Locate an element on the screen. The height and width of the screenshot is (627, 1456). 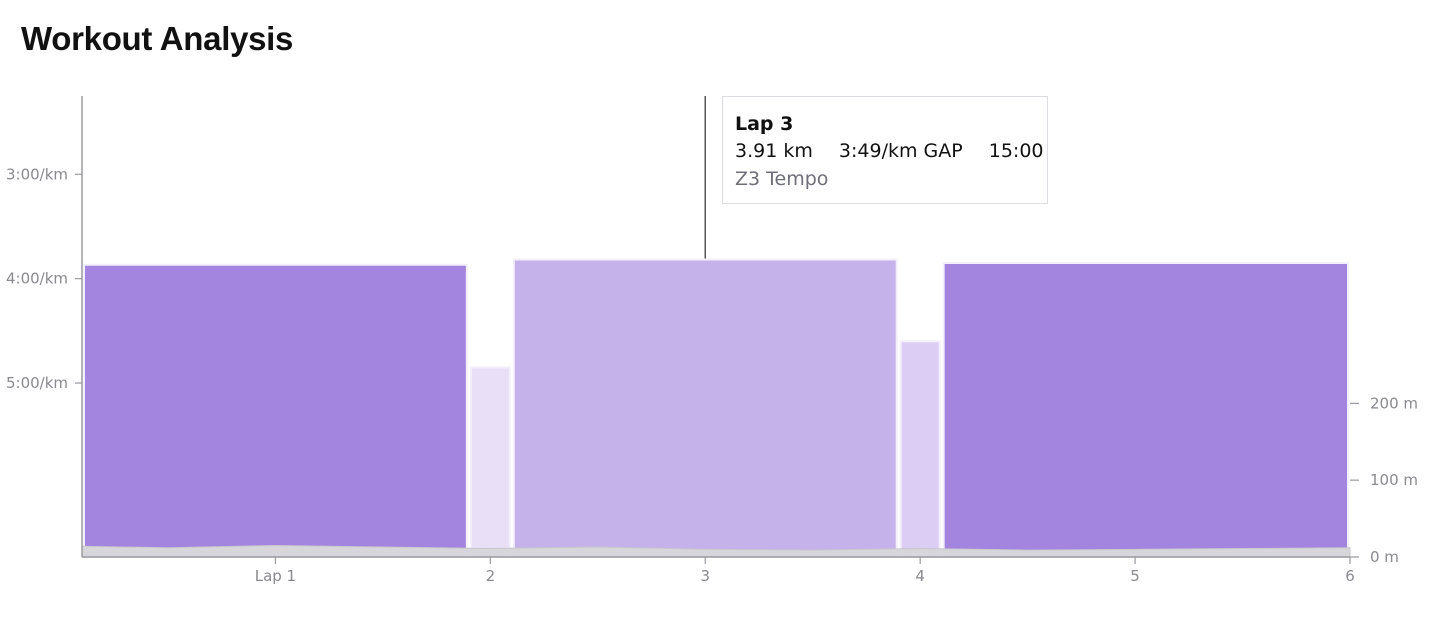
y-right-tick-label: 200 m is located at coordinates (1394, 403).